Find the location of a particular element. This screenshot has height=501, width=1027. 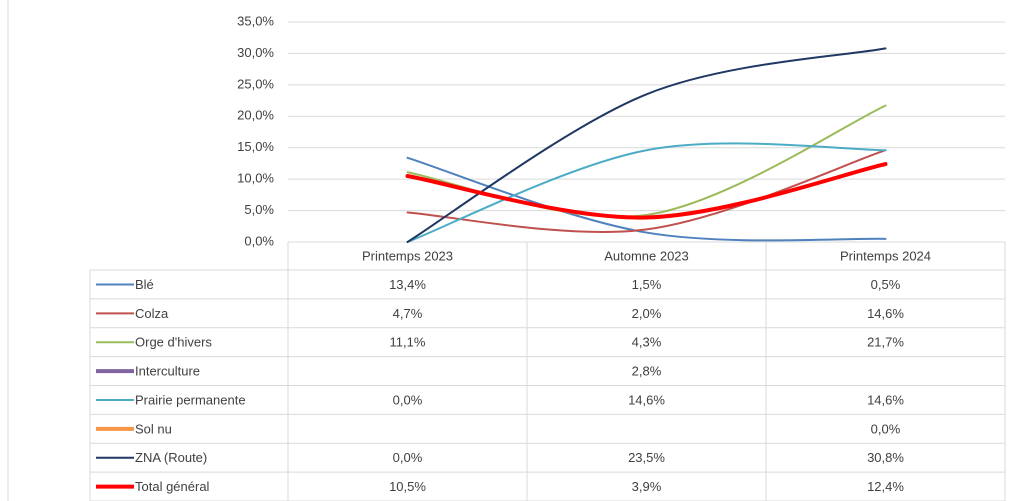

table-value: 21,7% is located at coordinates (885, 342).